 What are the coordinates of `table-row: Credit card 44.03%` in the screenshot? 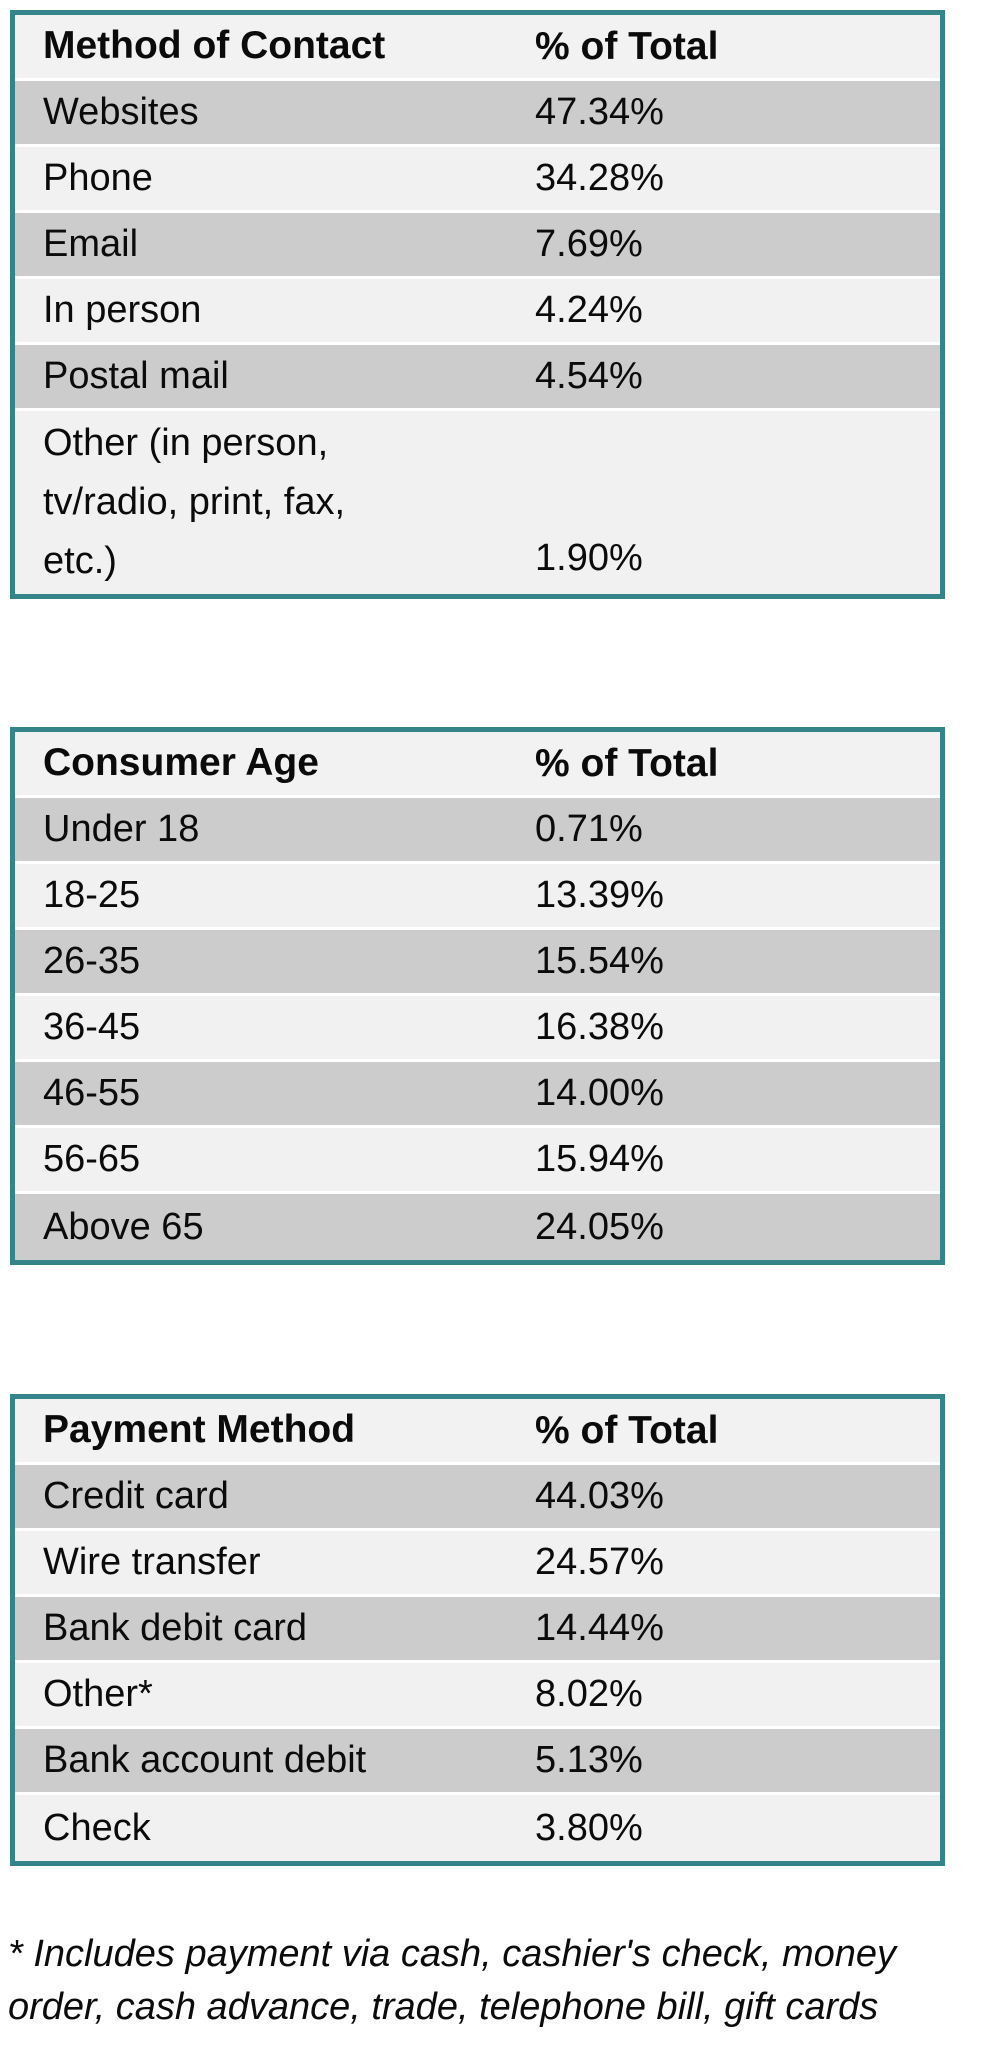 It's located at (477, 1498).